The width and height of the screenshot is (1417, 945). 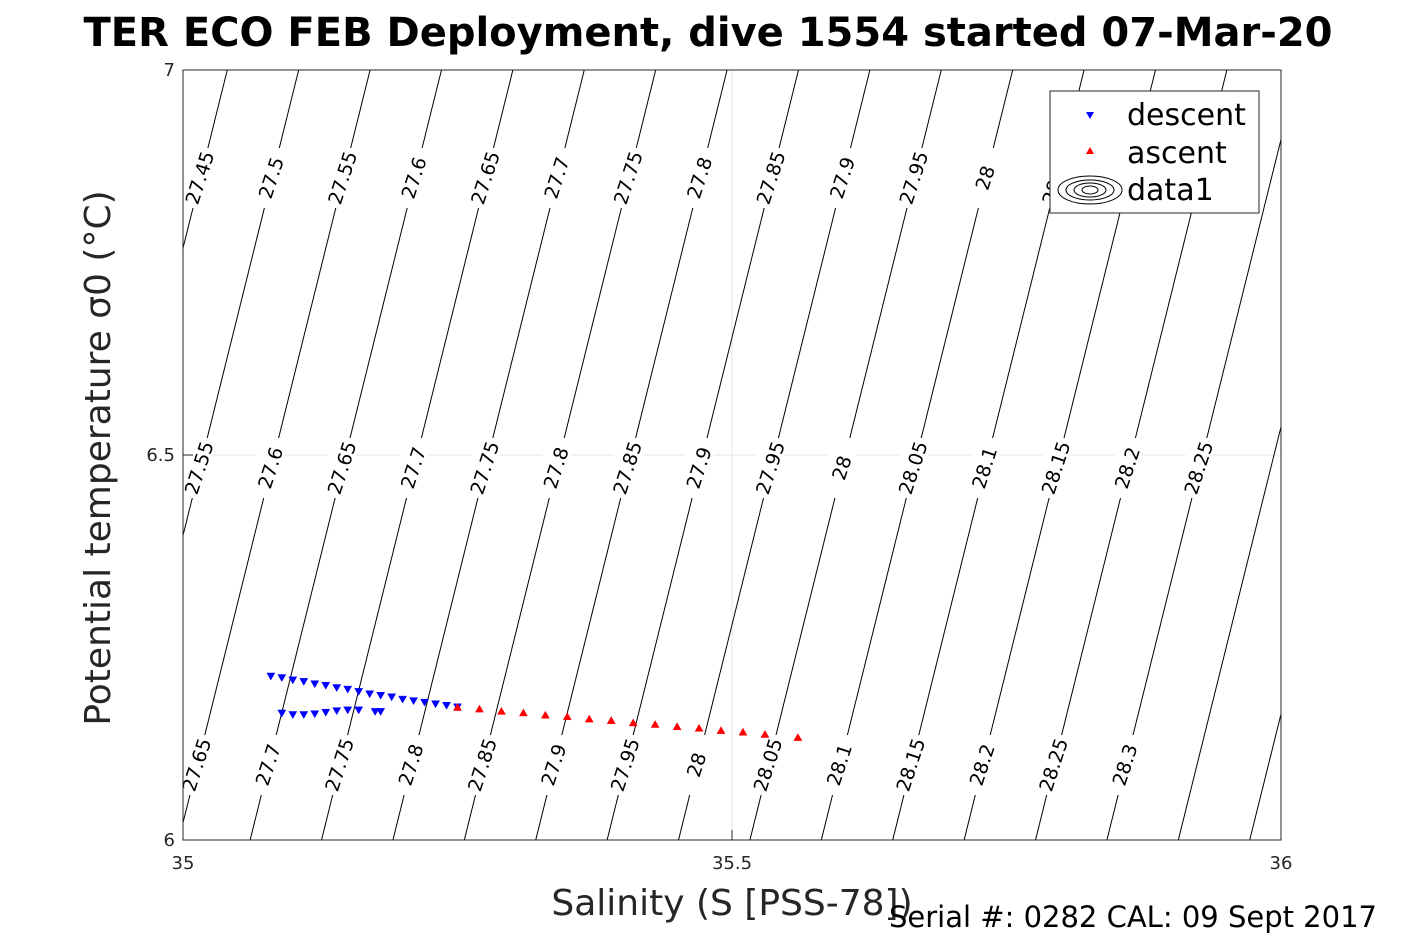 What do you see at coordinates (169, 840) in the screenshot?
I see `y-tick-label: 6` at bounding box center [169, 840].